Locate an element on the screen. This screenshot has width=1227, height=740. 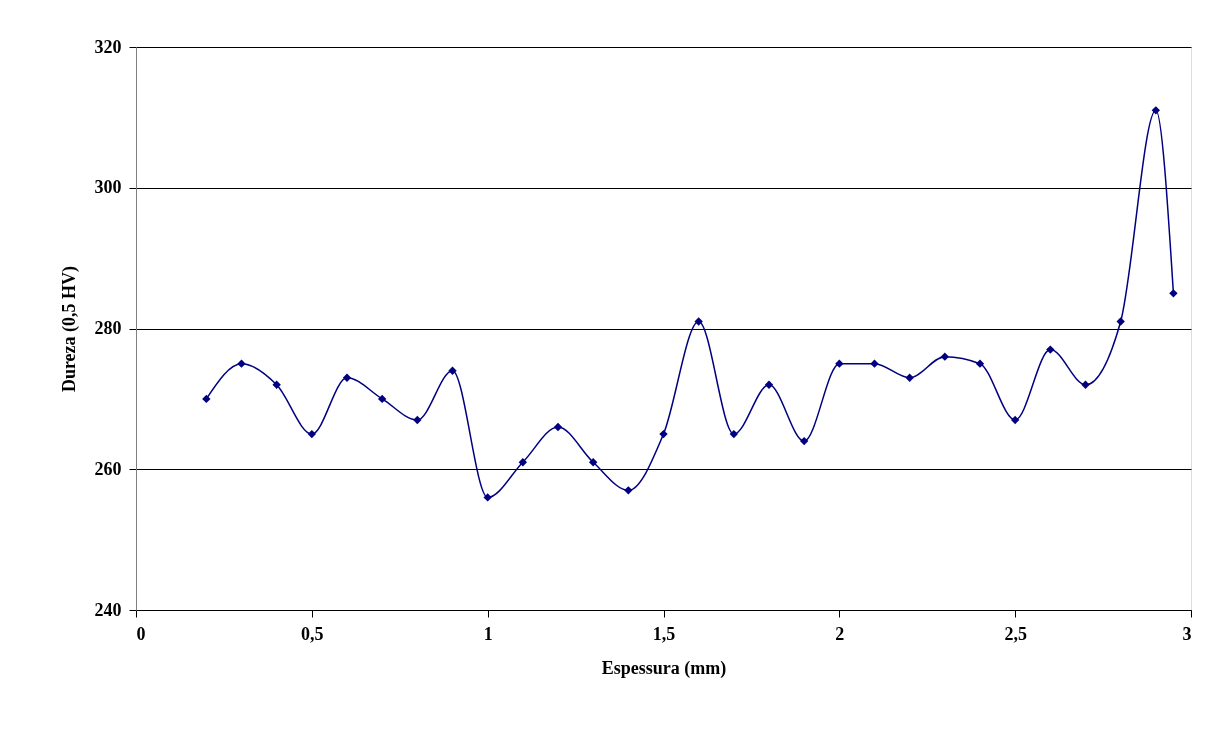
x-tick-label: 0 is located at coordinates (141, 633).